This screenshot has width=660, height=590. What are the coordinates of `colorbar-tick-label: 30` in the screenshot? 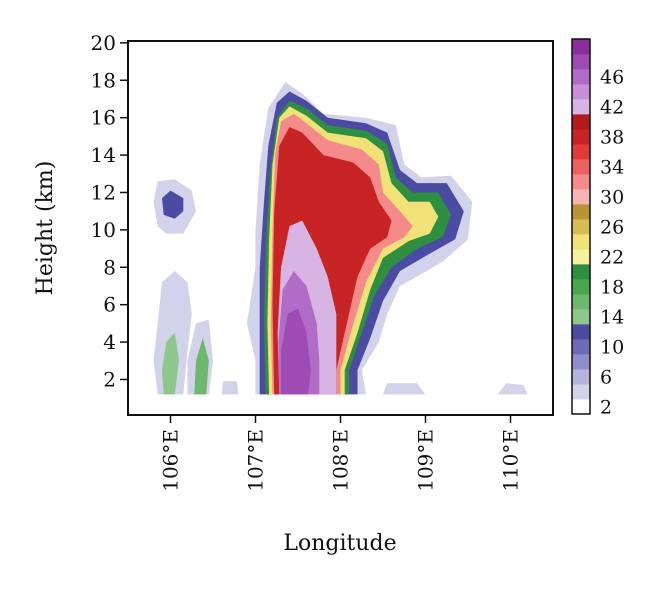 It's located at (612, 198).